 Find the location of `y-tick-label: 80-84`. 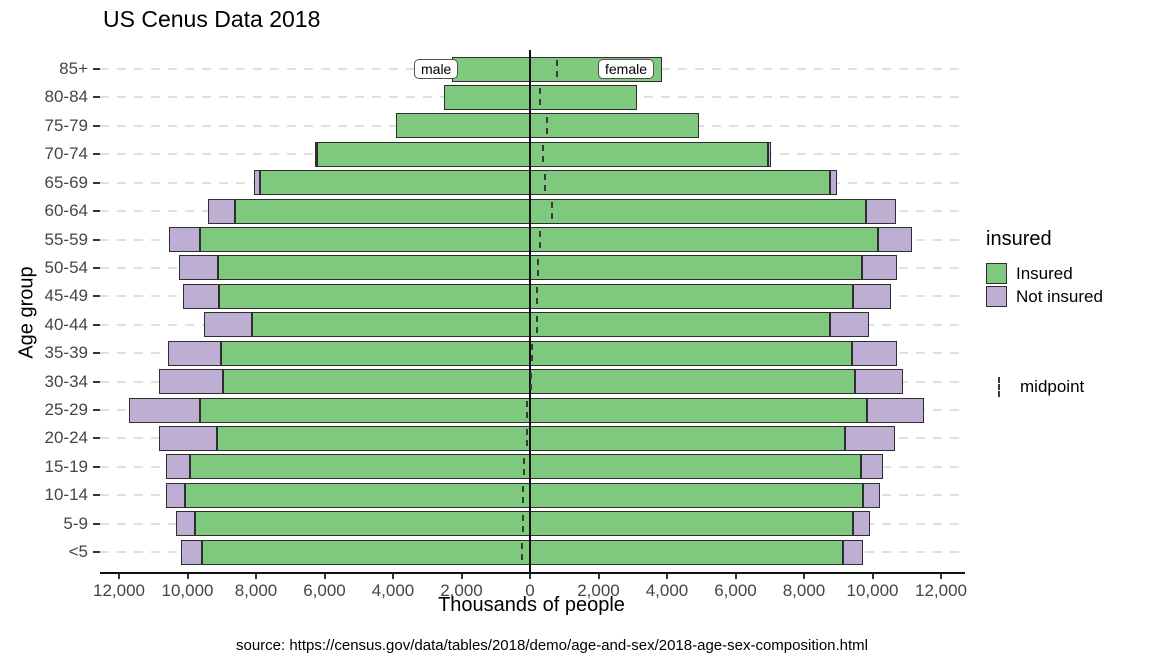

y-tick-label: 80-84 is located at coordinates (66, 97).